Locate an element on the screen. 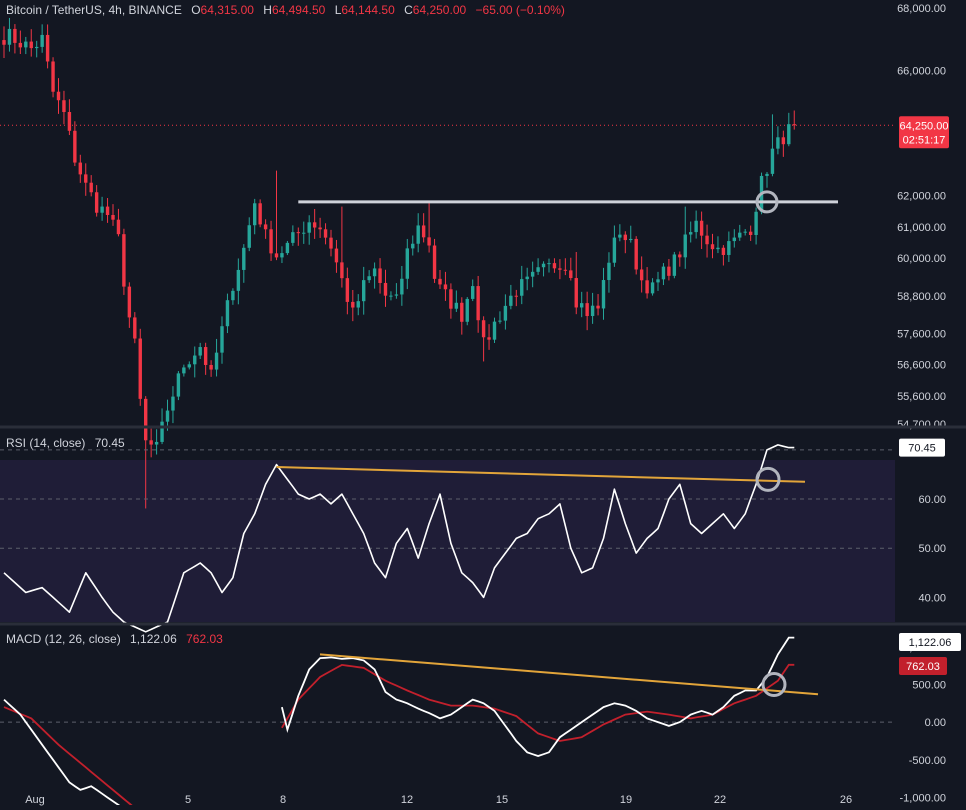 The image size is (966, 810). macd-legend-name: MACD (12, 26, close) is located at coordinates (63, 639).